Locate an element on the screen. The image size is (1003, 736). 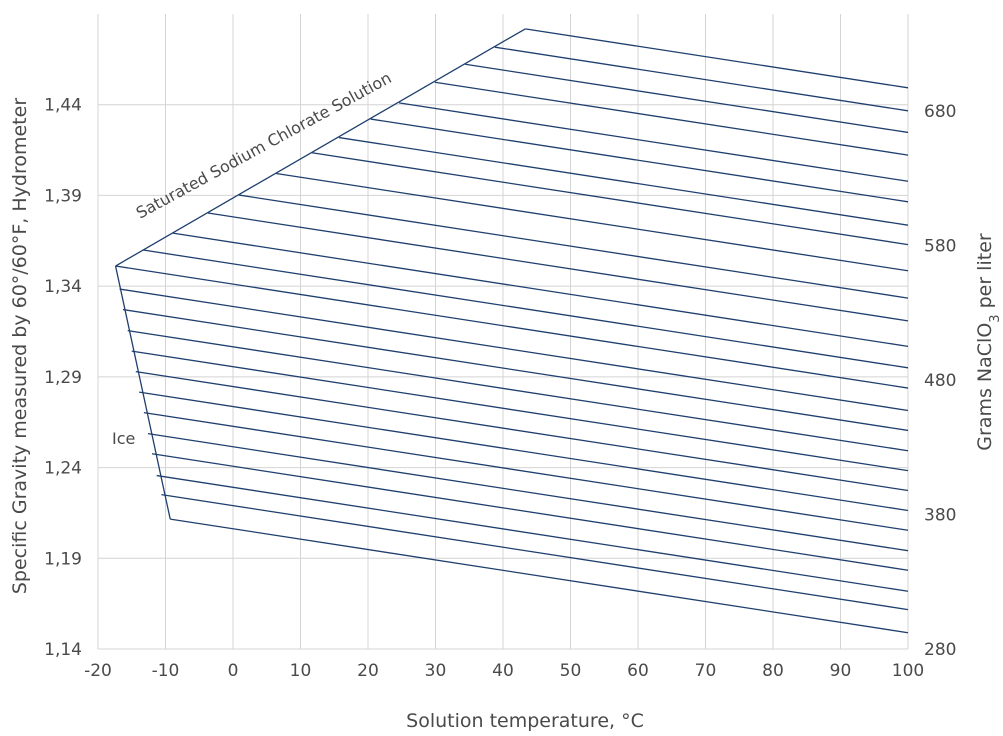
y-right-axis-ticks: 280380480580680780 is located at coordinates (940, 381).